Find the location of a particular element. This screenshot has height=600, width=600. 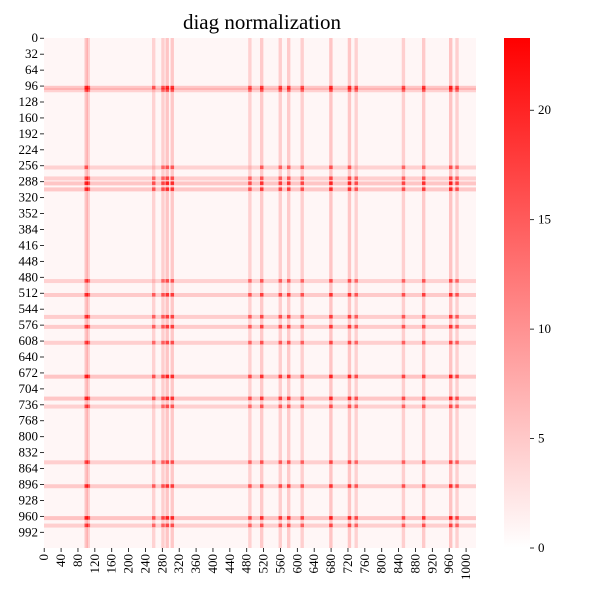

y-tick-label: 160 is located at coordinates (29, 117).